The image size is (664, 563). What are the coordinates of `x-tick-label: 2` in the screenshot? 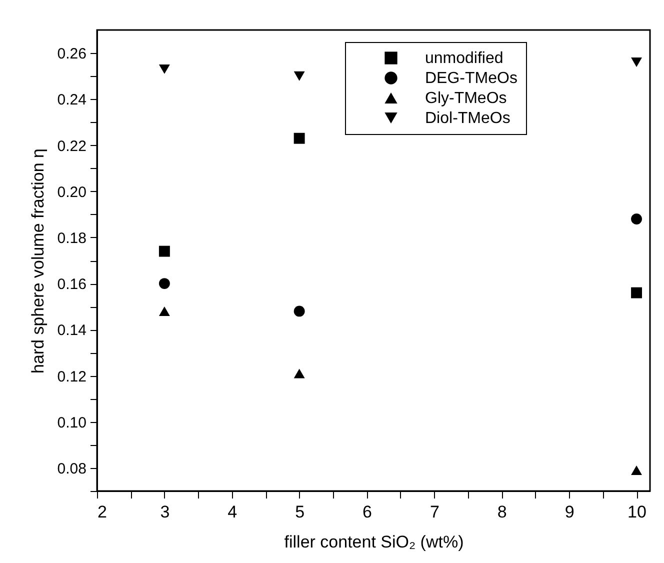 It's located at (102, 512).